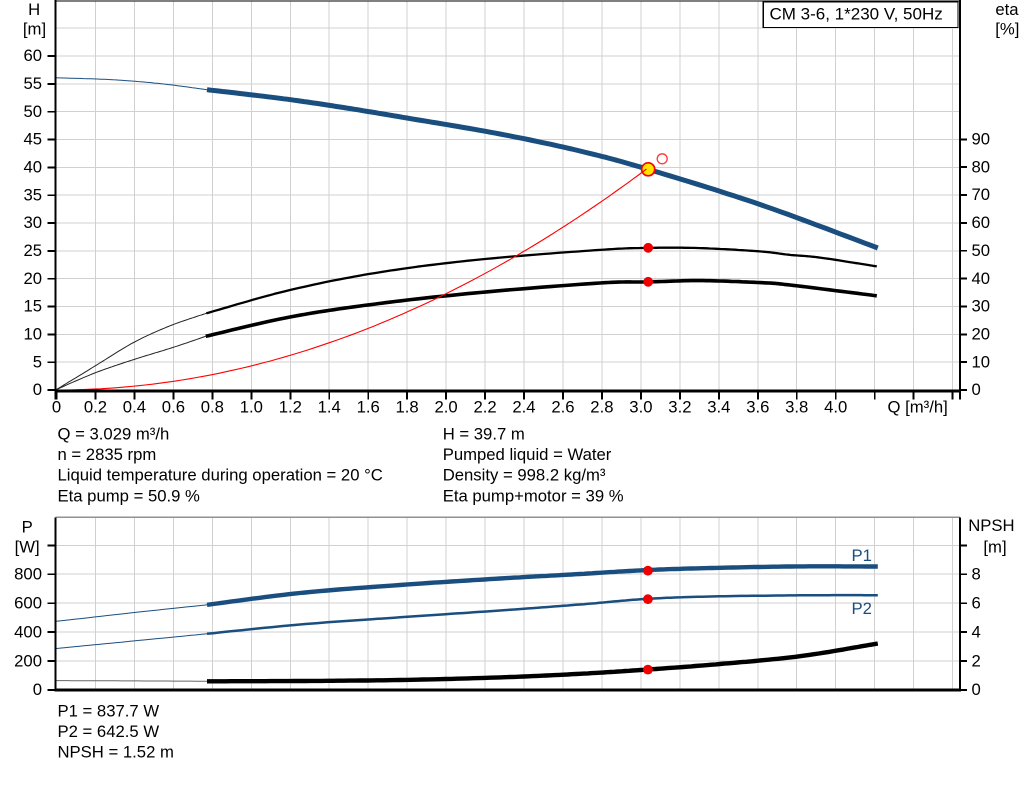 The width and height of the screenshot is (1024, 786). I want to click on svg-text: 200, so click(28, 660).